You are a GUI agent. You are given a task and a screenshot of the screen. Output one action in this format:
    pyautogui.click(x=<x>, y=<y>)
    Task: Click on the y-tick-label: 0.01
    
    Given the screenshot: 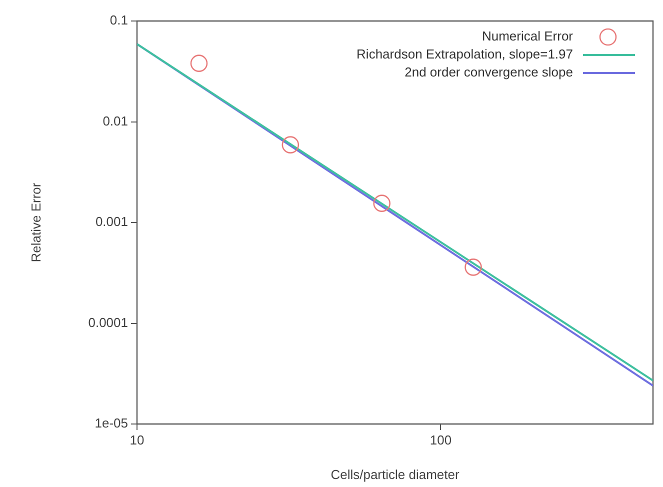 What is the action you would take?
    pyautogui.click(x=115, y=120)
    